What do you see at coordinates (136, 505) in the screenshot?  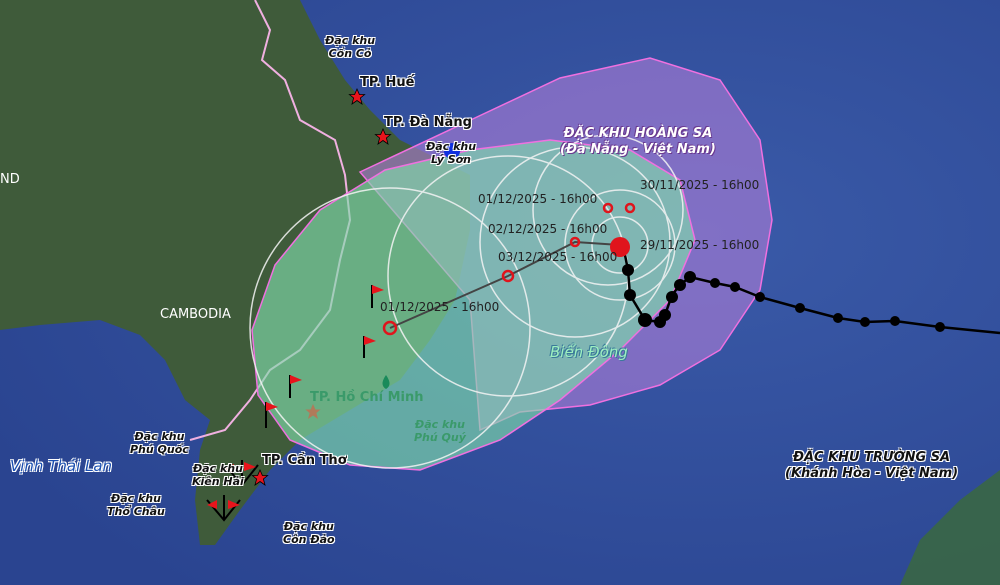 I see `zone-tho-chau: Đặc khu Thổ Châu` at bounding box center [136, 505].